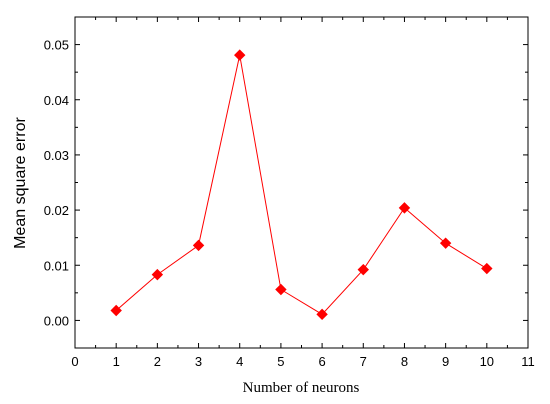  What do you see at coordinates (445, 361) in the screenshot?
I see `x-tick-label: 9` at bounding box center [445, 361].